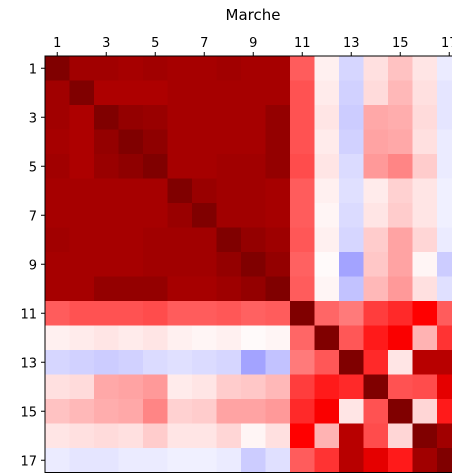 This screenshot has height=474, width=452. I want to click on y-tick-label: 9, so click(33, 265).